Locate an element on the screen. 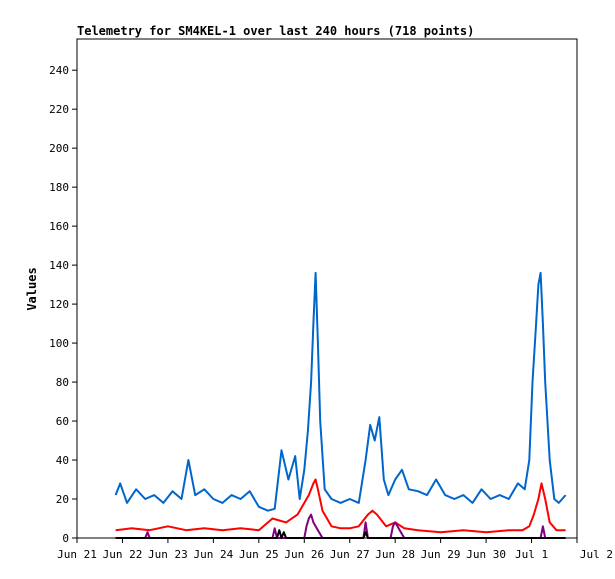 The image size is (615, 579). x-tick-label: Jul 2 is located at coordinates (596, 554).